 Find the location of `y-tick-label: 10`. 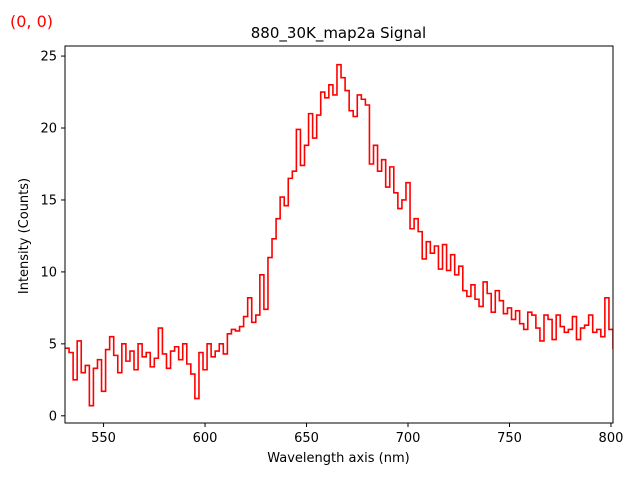

y-tick-label: 10 is located at coordinates (48, 272).